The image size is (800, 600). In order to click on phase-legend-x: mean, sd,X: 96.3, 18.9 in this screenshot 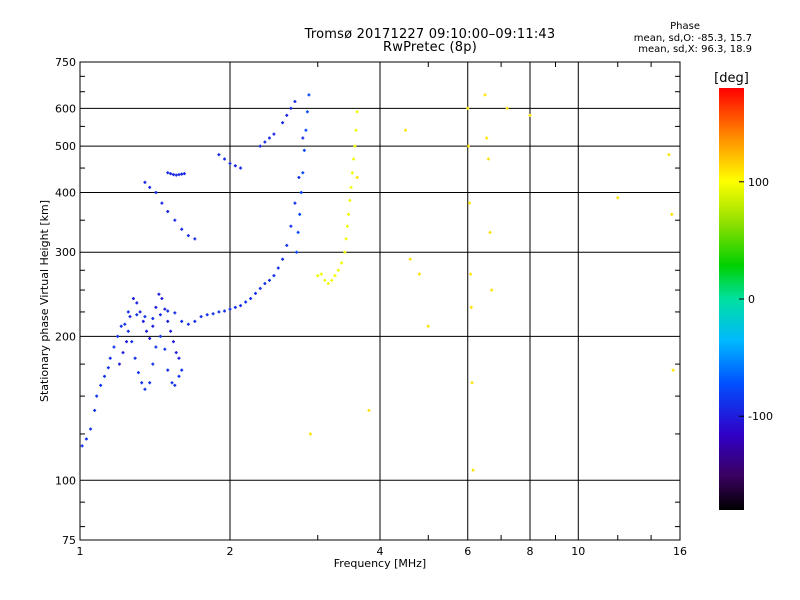, I will do `click(695, 49)`.